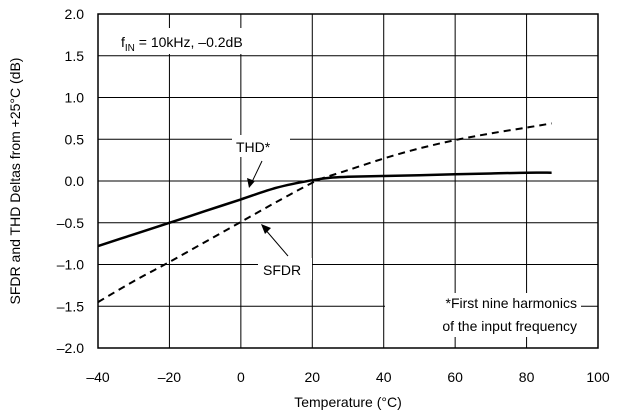  I want to click on y-axis-title: SFDR and THD Deltas from +25°C (dB), so click(15, 181).